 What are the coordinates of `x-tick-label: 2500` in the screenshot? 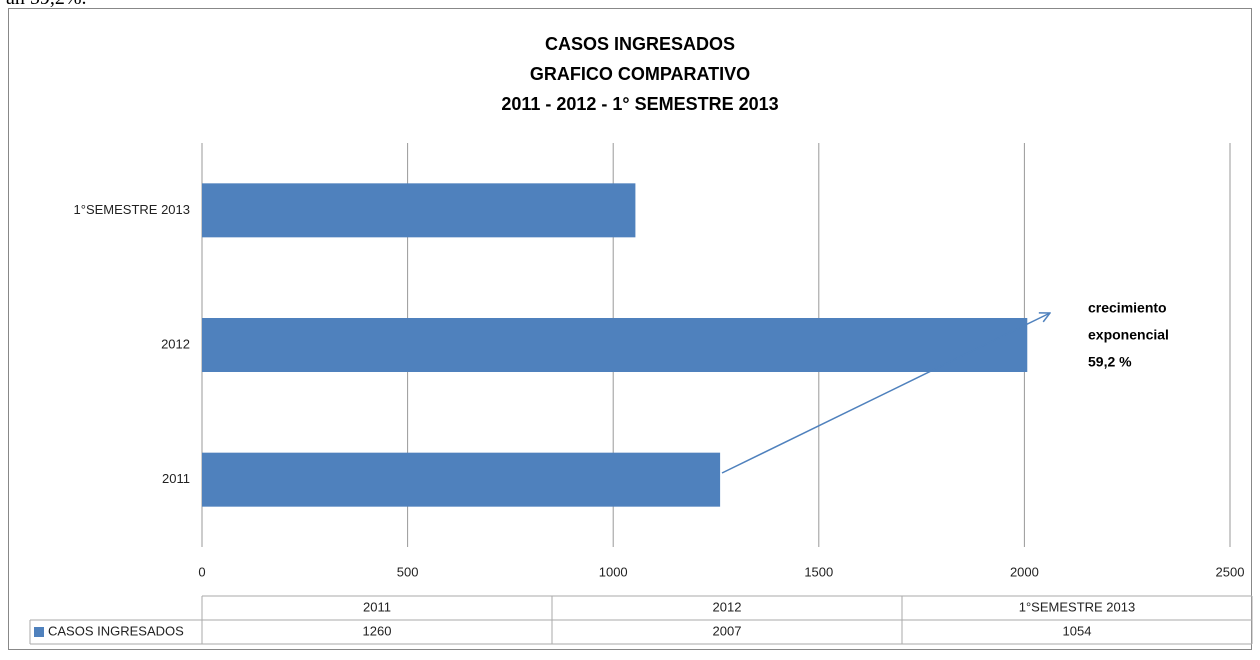 It's located at (1230, 571).